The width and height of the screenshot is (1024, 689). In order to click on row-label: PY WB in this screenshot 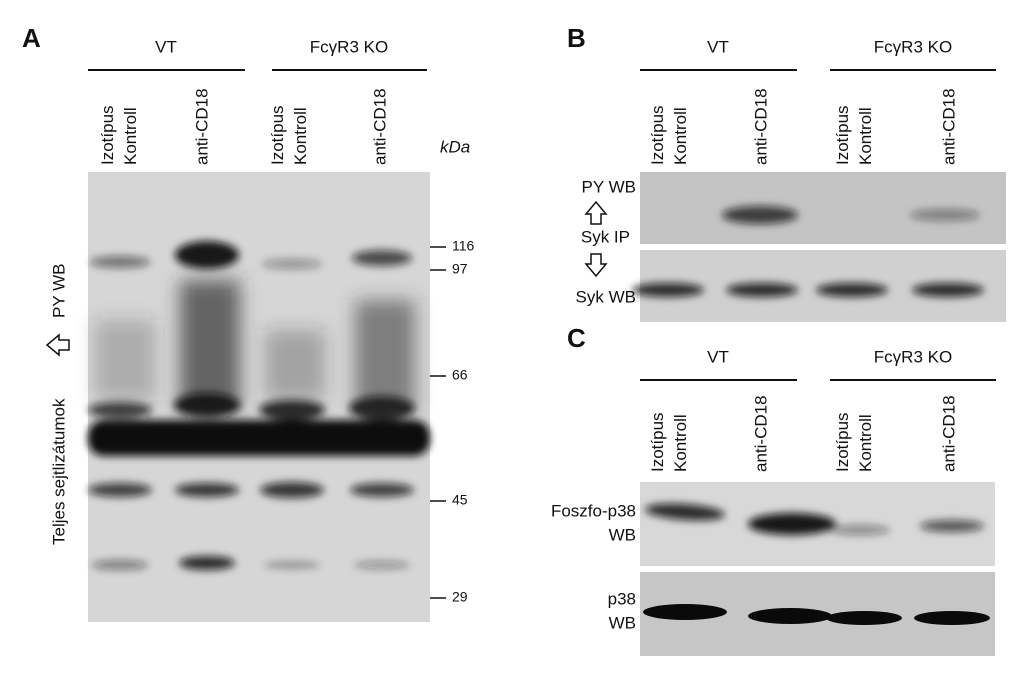, I will do `click(609, 186)`.